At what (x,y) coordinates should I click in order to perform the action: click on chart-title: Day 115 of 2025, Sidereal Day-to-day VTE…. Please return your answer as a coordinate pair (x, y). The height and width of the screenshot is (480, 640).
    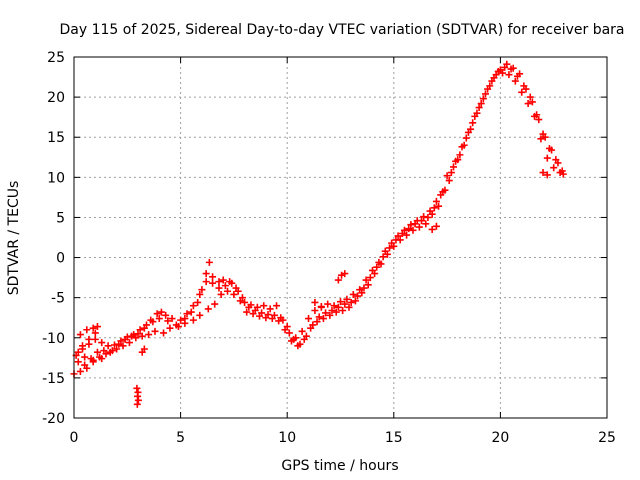
    Looking at the image, I should click on (341, 30).